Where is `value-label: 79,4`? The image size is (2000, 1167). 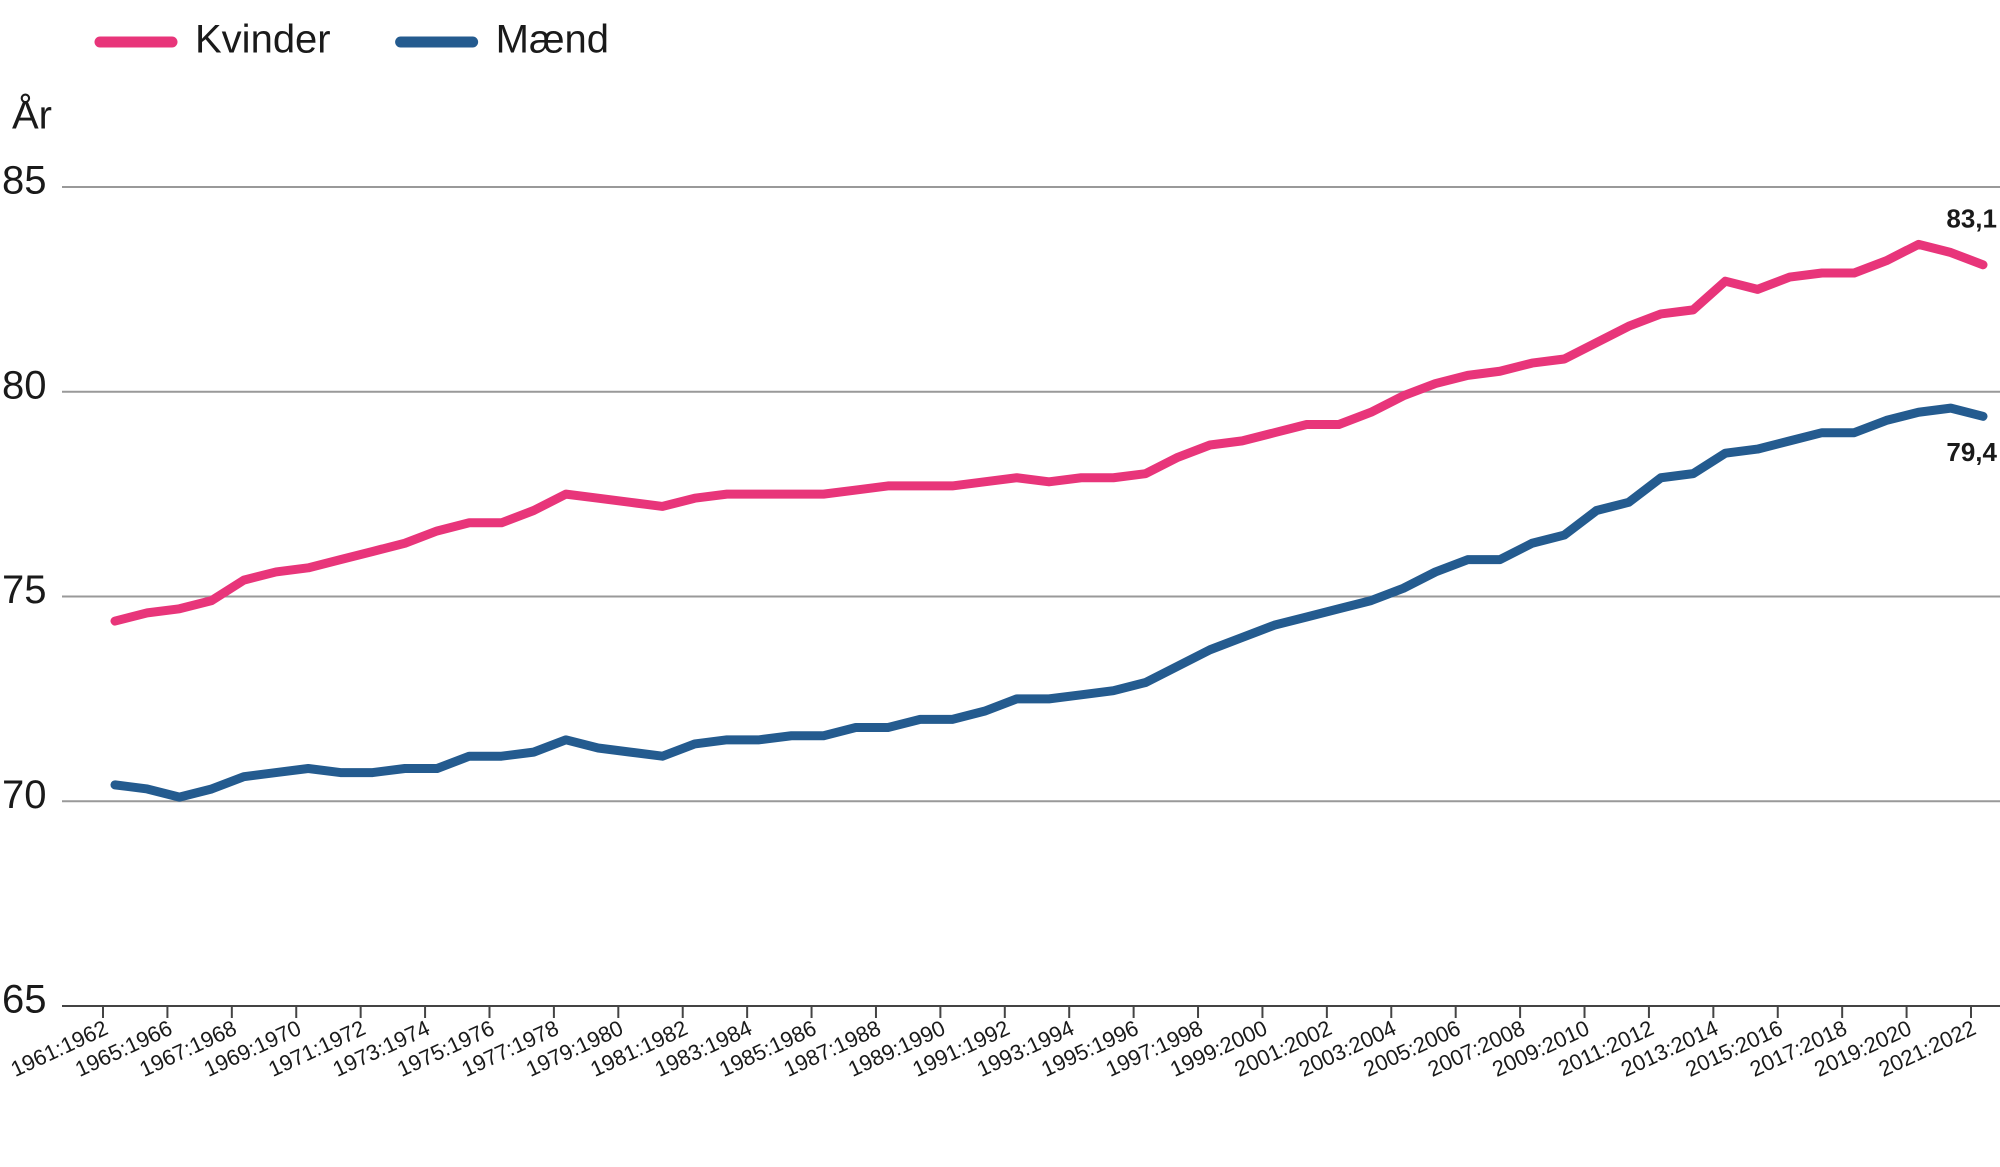
value-label: 79,4 is located at coordinates (1971, 452).